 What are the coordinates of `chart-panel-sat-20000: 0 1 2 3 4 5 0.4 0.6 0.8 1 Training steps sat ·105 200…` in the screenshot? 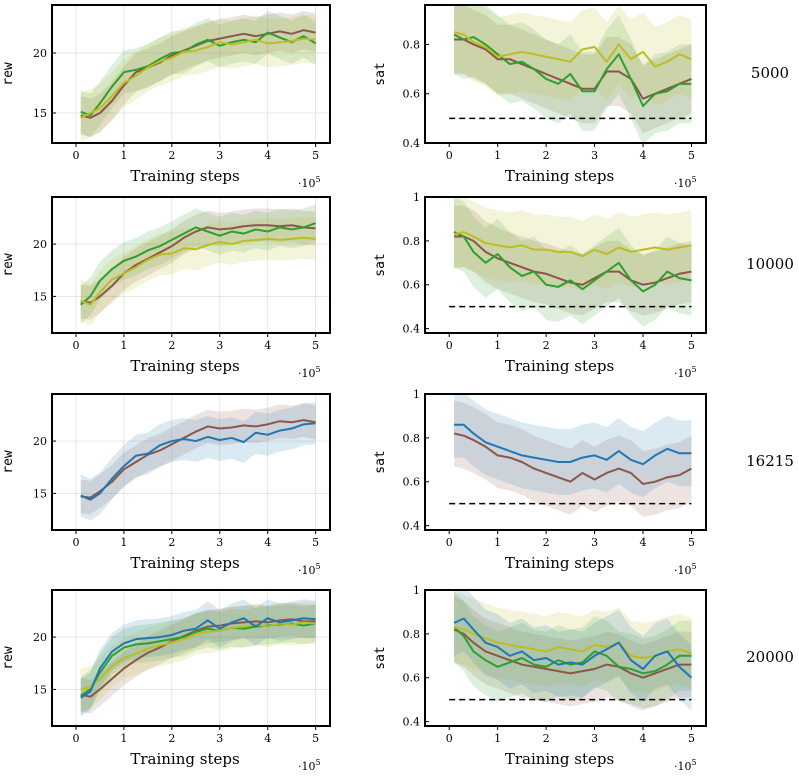 It's located at (583, 678).